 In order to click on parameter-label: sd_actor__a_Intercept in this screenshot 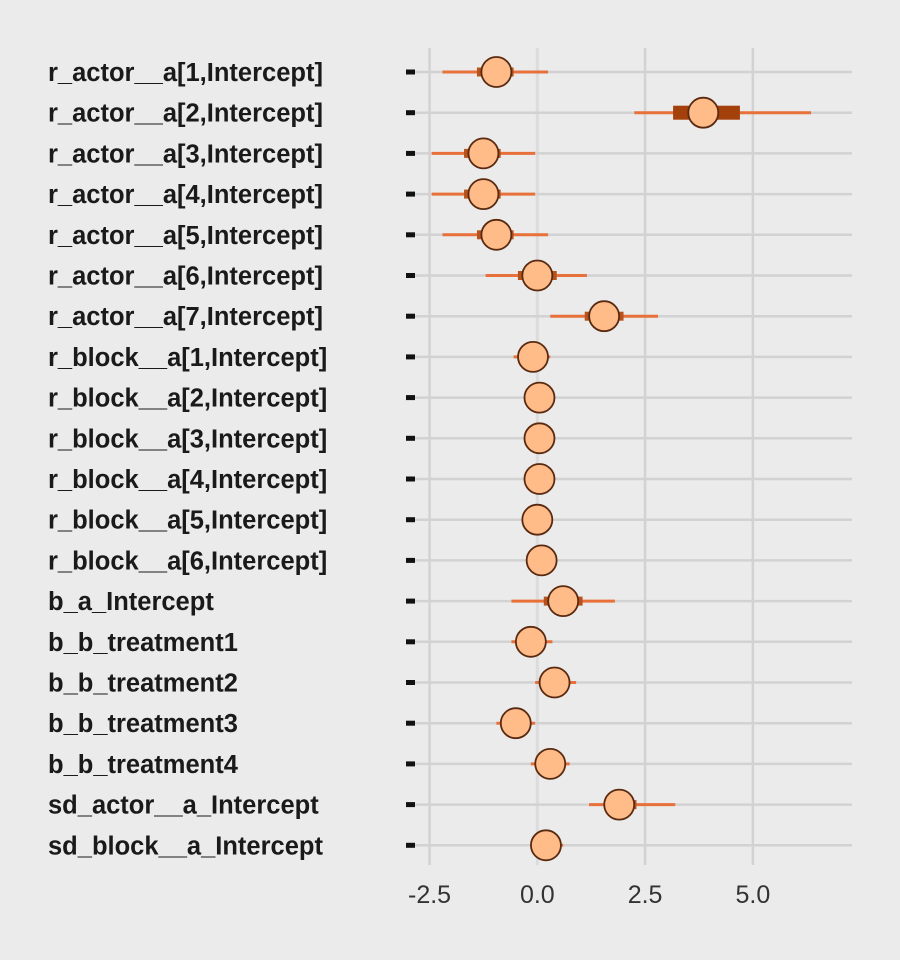, I will do `click(183, 806)`.